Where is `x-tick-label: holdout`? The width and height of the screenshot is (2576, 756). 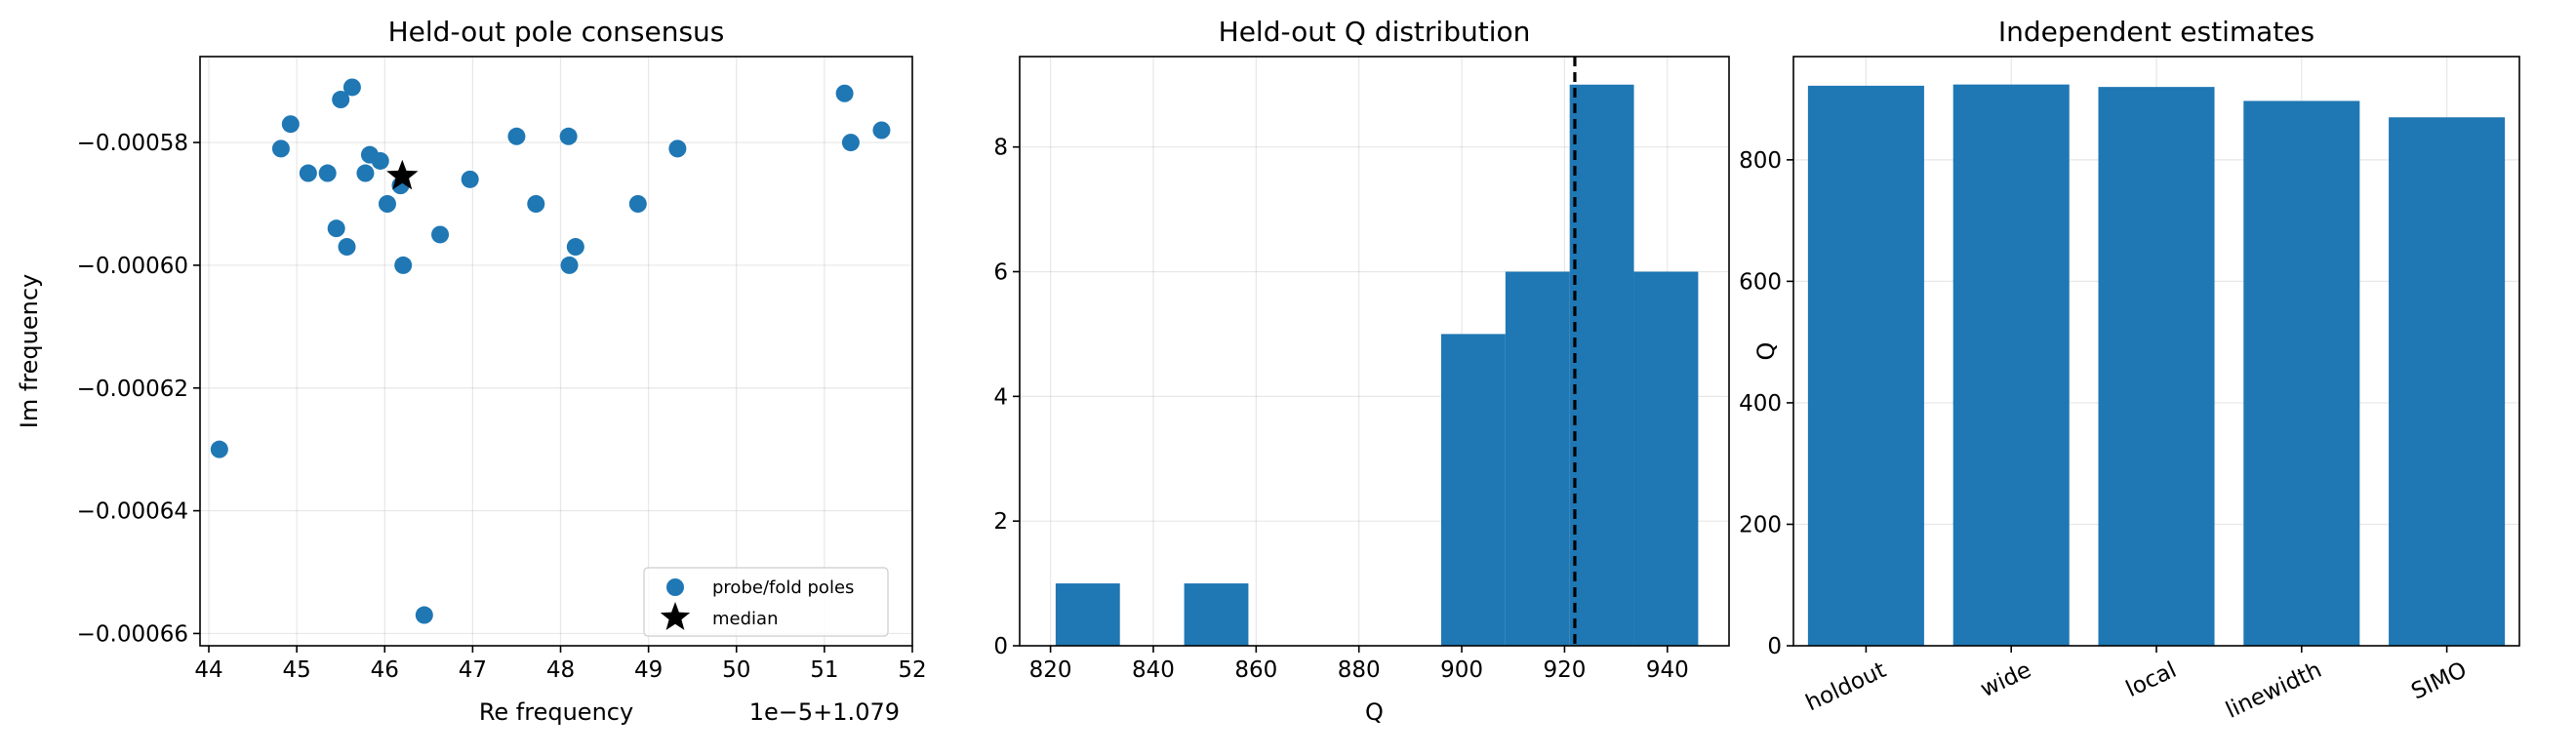 x-tick-label: holdout is located at coordinates (1846, 686).